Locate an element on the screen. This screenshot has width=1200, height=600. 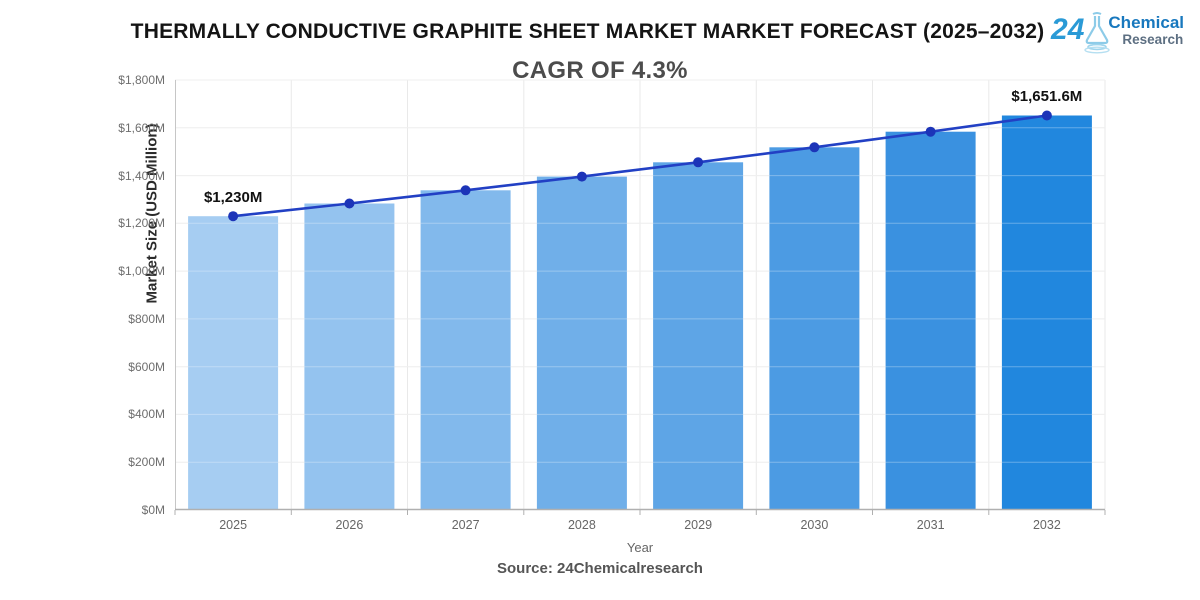
y-tick-label: $200M is located at coordinates (146, 462).